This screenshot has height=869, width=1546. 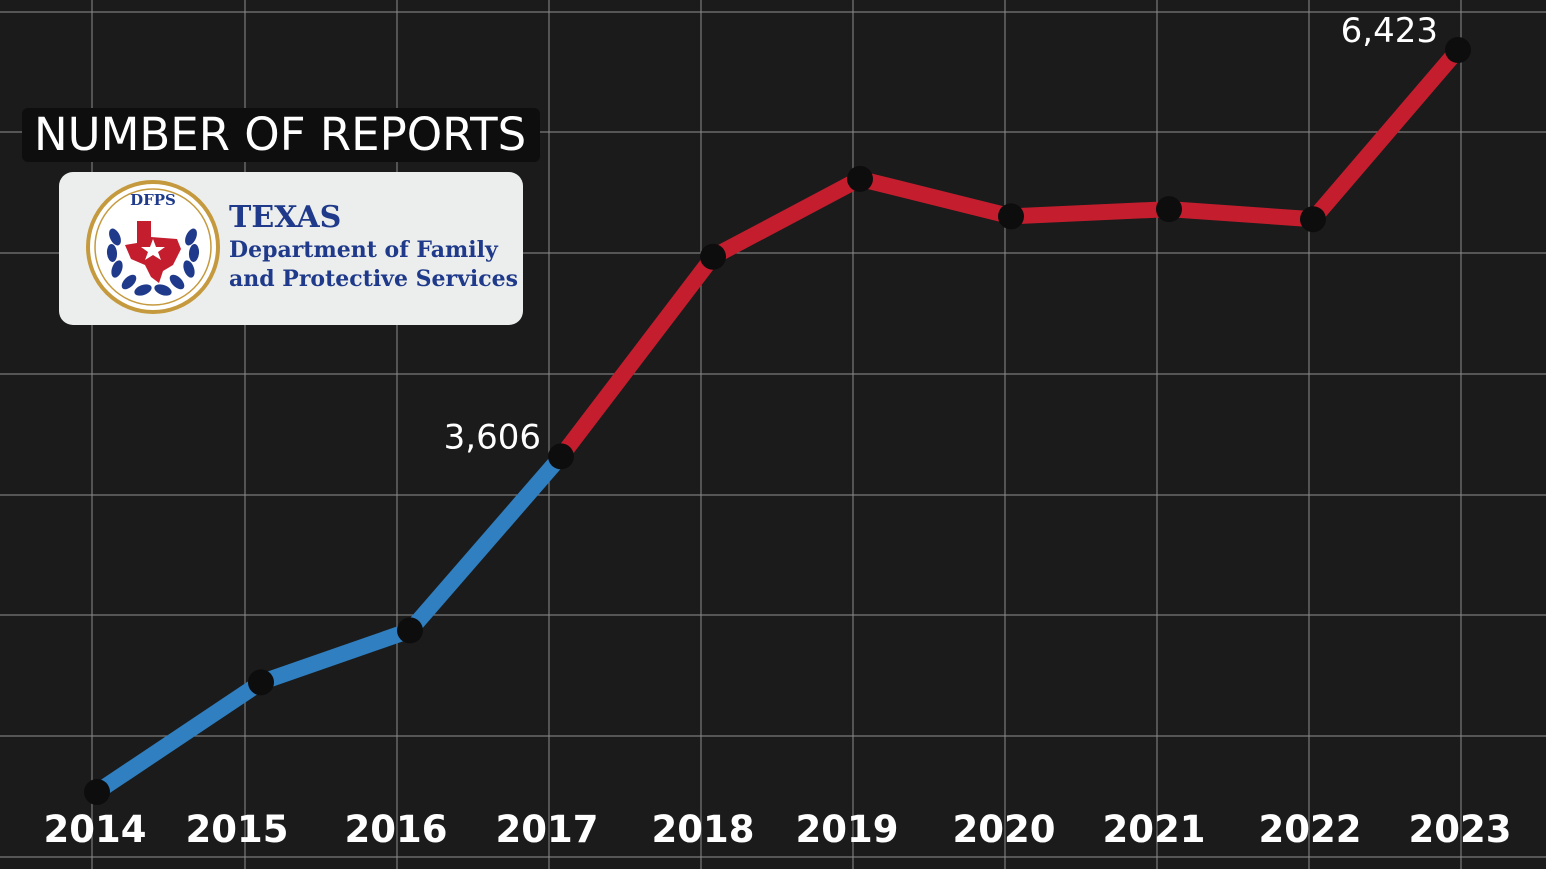 What do you see at coordinates (1313, 219) in the screenshot?
I see `data-point-2022` at bounding box center [1313, 219].